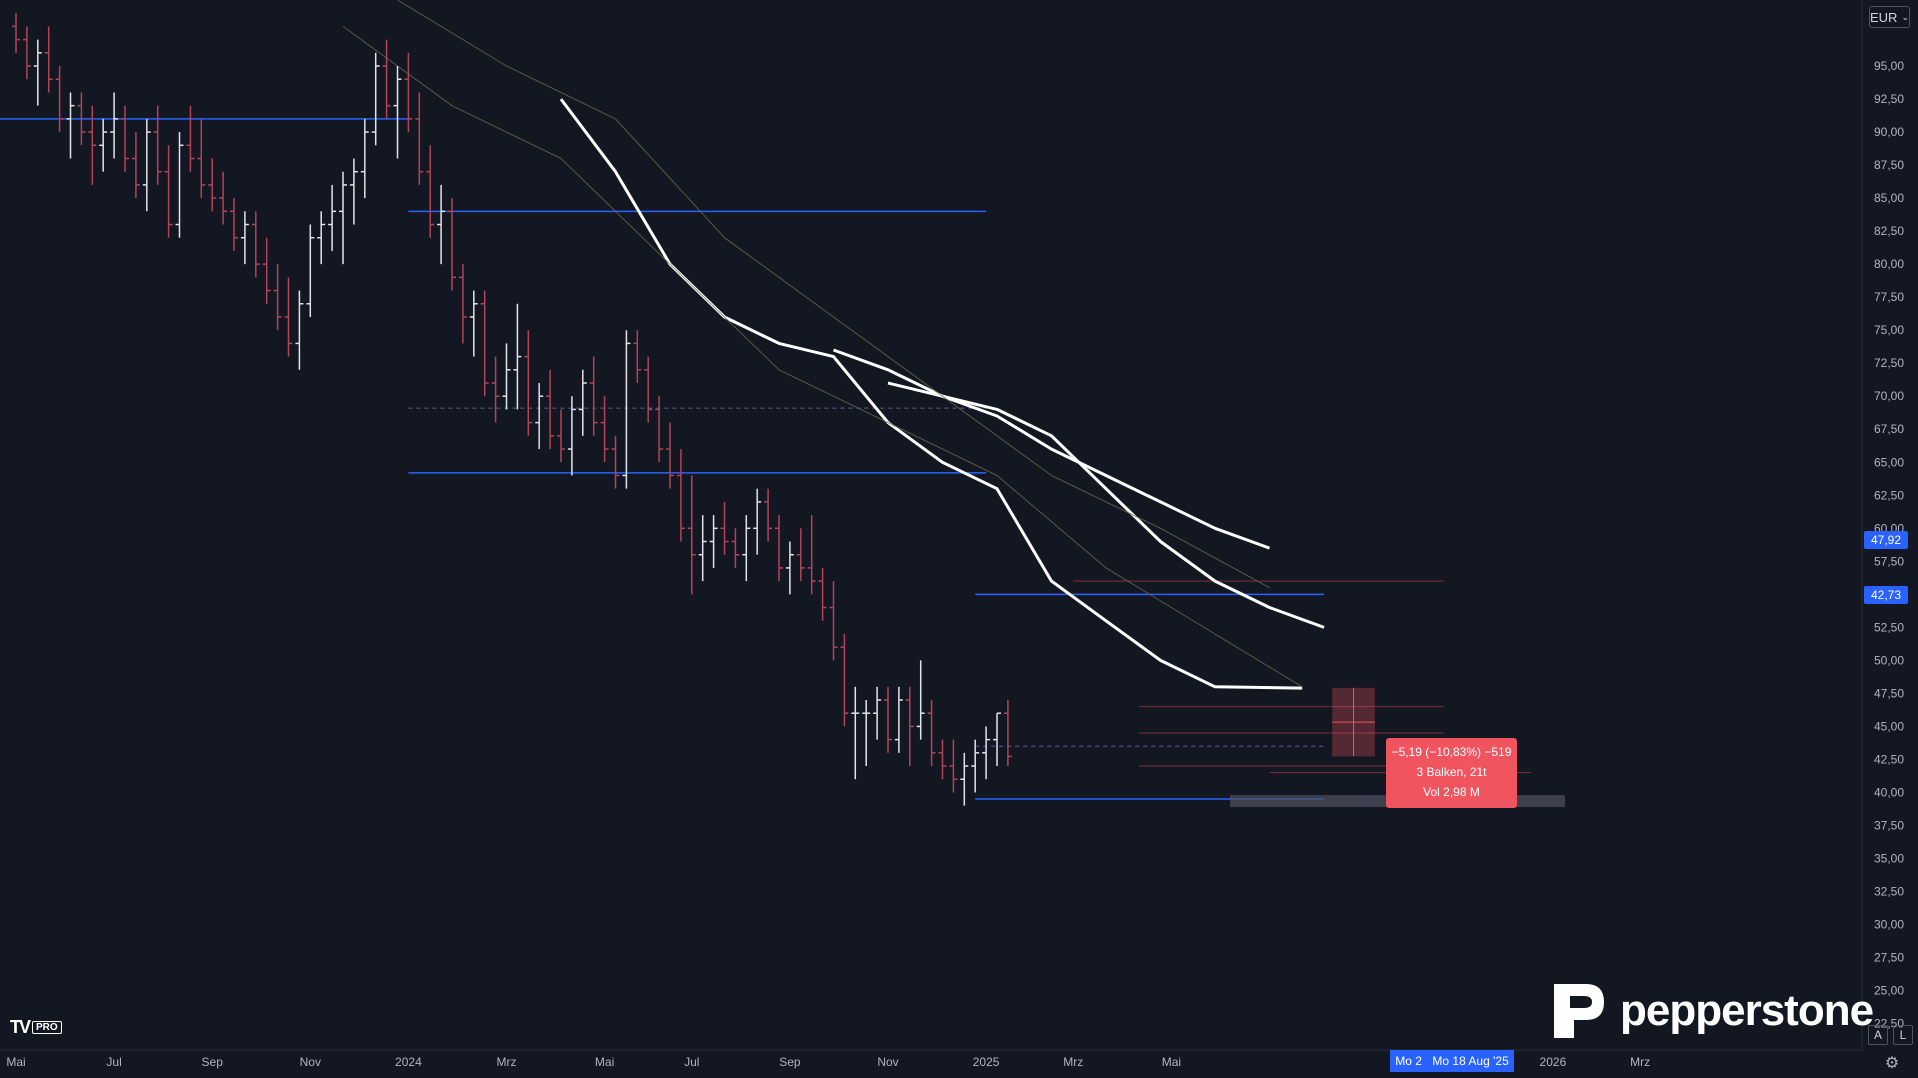  Describe the element at coordinates (36, 1027) in the screenshot. I see `tradingview-logo: TV PRO` at that location.